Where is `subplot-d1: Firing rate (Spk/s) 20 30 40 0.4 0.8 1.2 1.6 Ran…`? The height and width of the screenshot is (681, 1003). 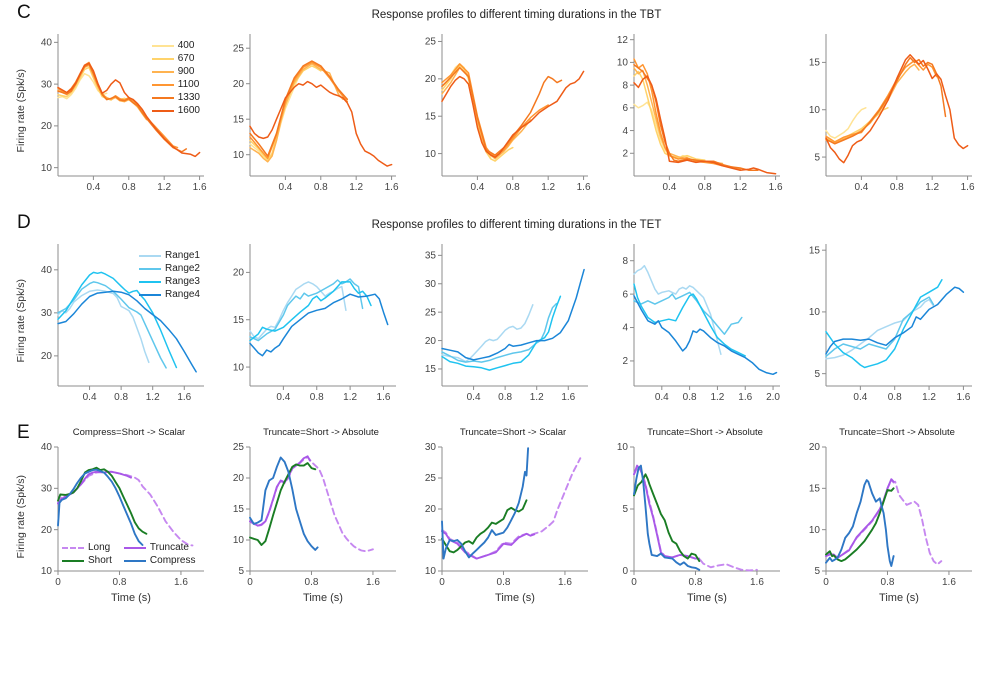
subplot-d1: Firing rate (Spk/s) 20 30 40 0.4 0.8 1.2 1.6 Ran… is located at coordinates (112, 321).